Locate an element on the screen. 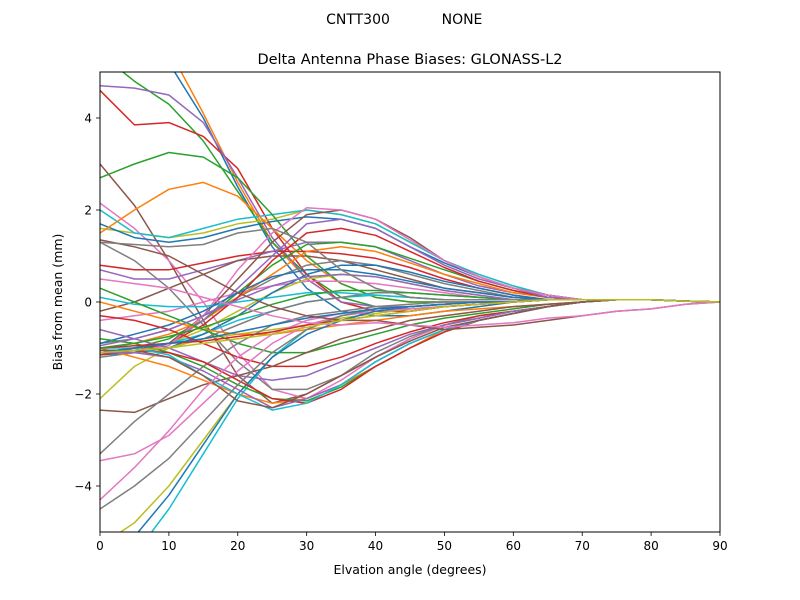  x-tick-label: 80 is located at coordinates (650, 546).